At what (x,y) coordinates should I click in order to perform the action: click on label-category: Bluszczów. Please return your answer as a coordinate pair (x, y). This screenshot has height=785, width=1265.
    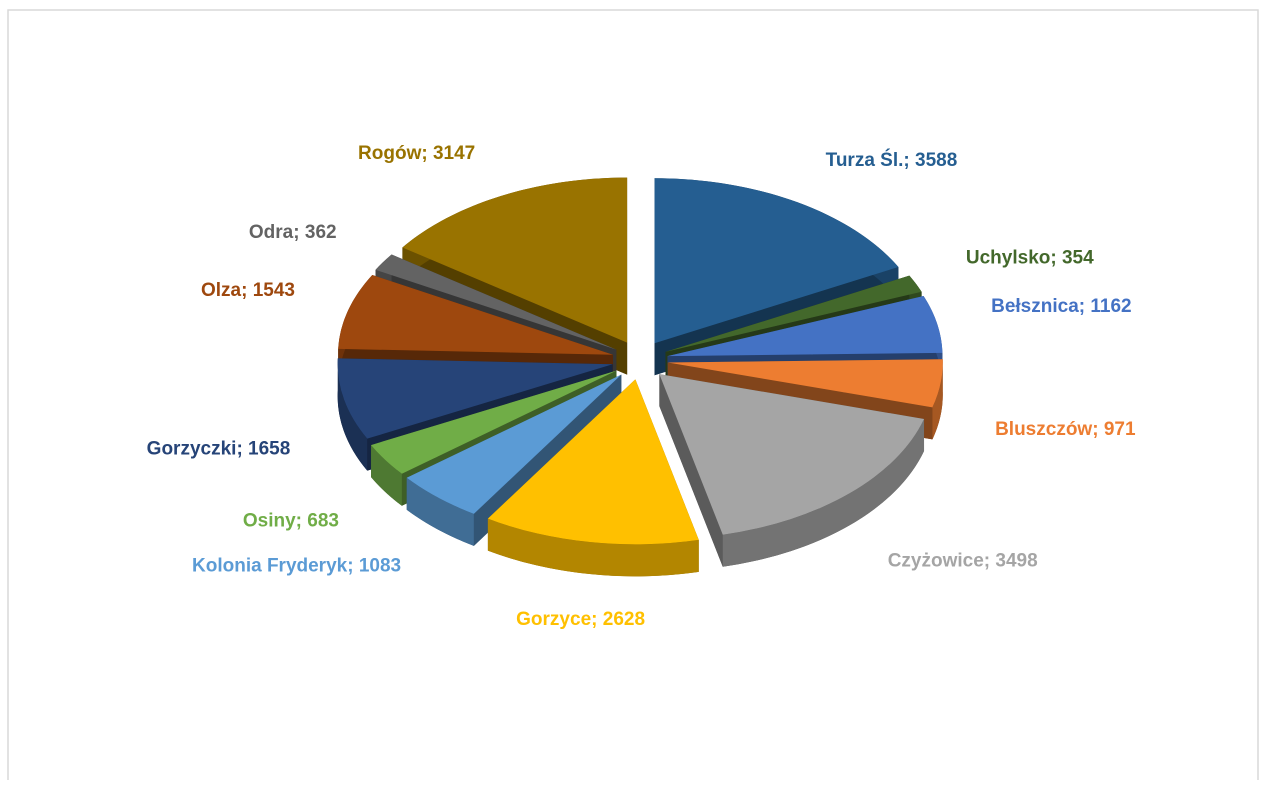
    Looking at the image, I should click on (1043, 429).